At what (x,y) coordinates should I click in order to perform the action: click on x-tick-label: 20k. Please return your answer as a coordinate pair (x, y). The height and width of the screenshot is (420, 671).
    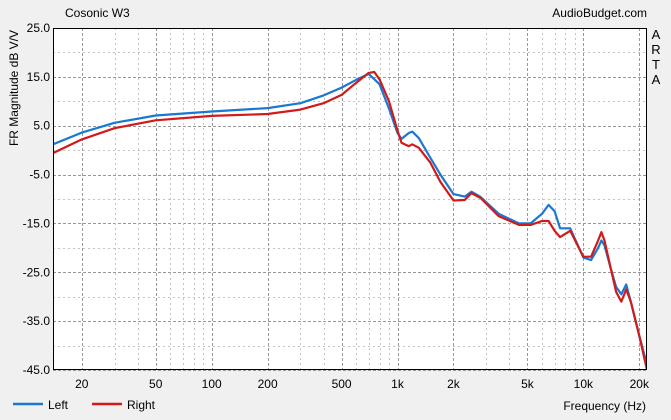
    Looking at the image, I should click on (640, 384).